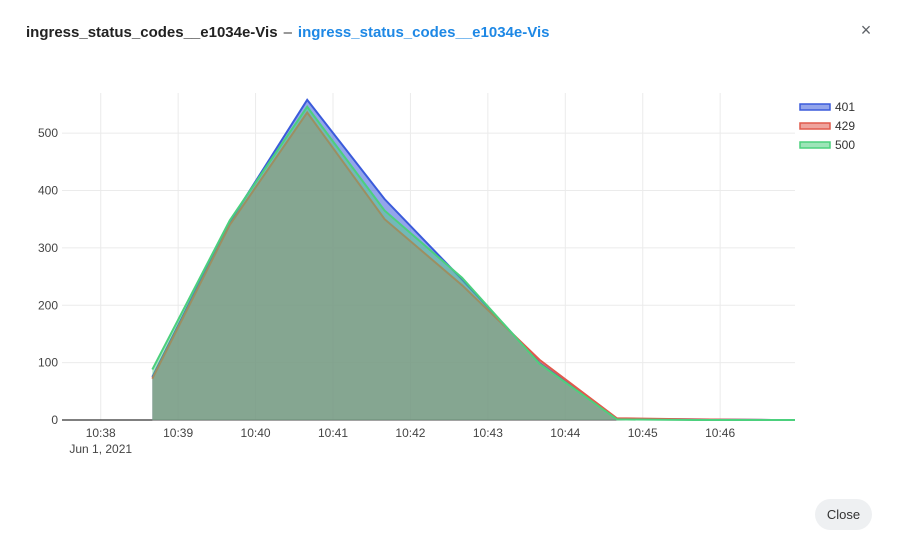 The height and width of the screenshot is (549, 898). I want to click on y-tick-label: 400, so click(48, 191).